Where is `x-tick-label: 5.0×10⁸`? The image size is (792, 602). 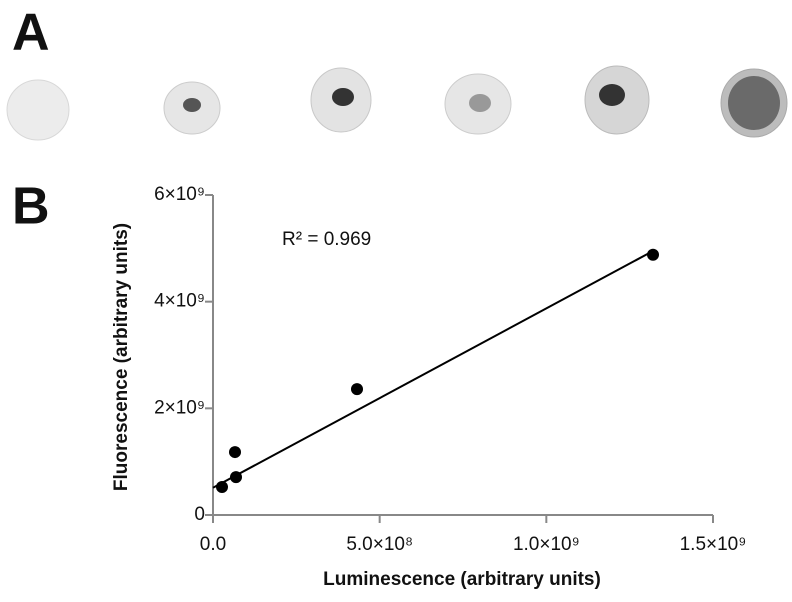 x-tick-label: 5.0×10⁸ is located at coordinates (379, 544).